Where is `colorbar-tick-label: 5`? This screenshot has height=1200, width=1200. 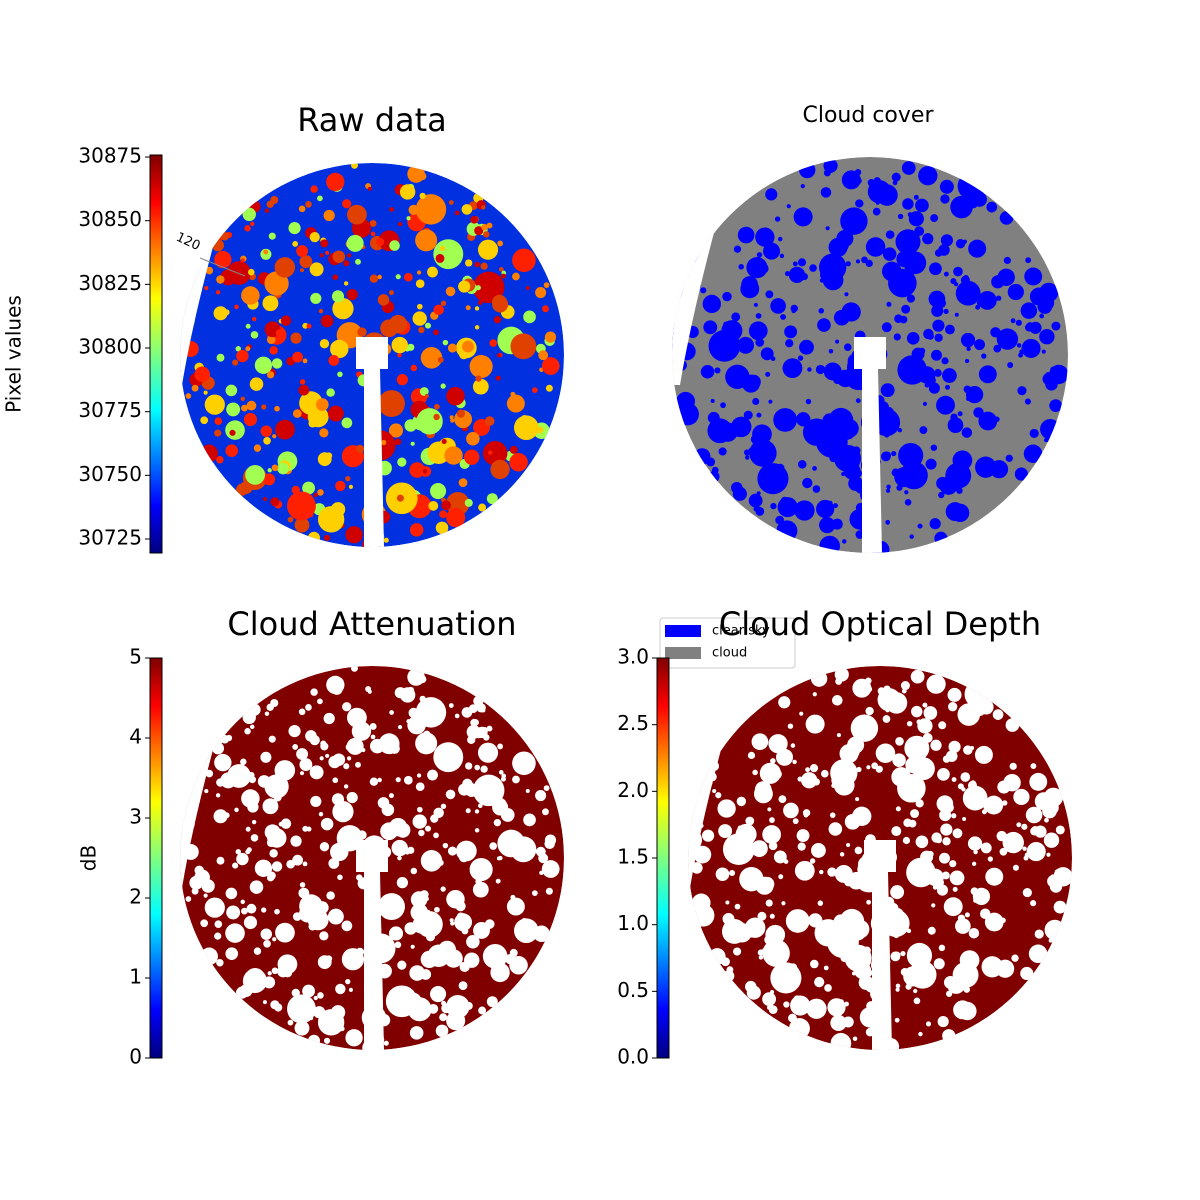 colorbar-tick-label: 5 is located at coordinates (135, 657).